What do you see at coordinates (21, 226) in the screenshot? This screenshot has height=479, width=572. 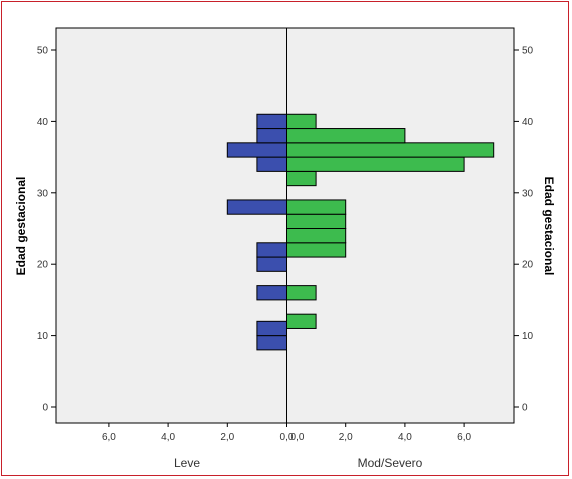 I see `left-y-axis-title: Edad gestacional` at bounding box center [21, 226].